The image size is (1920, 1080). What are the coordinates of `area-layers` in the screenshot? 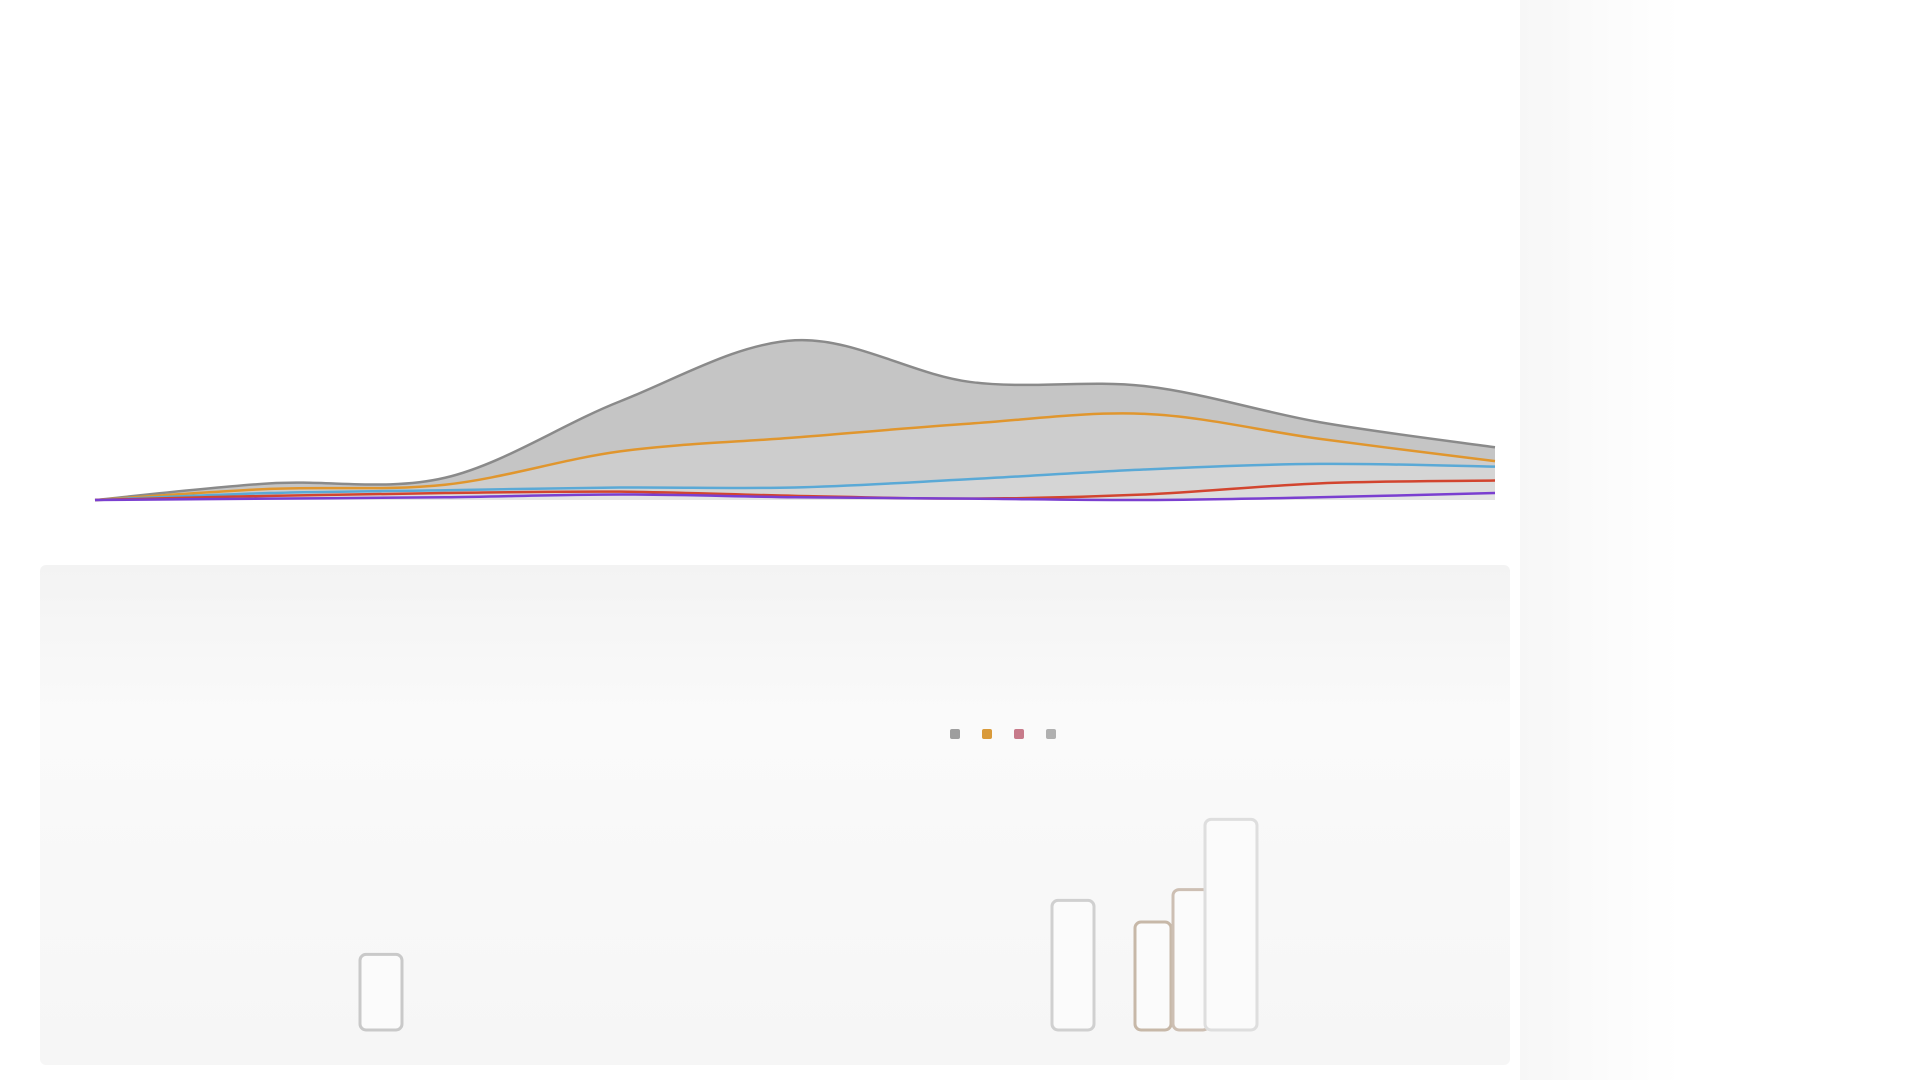 It's located at (795, 420).